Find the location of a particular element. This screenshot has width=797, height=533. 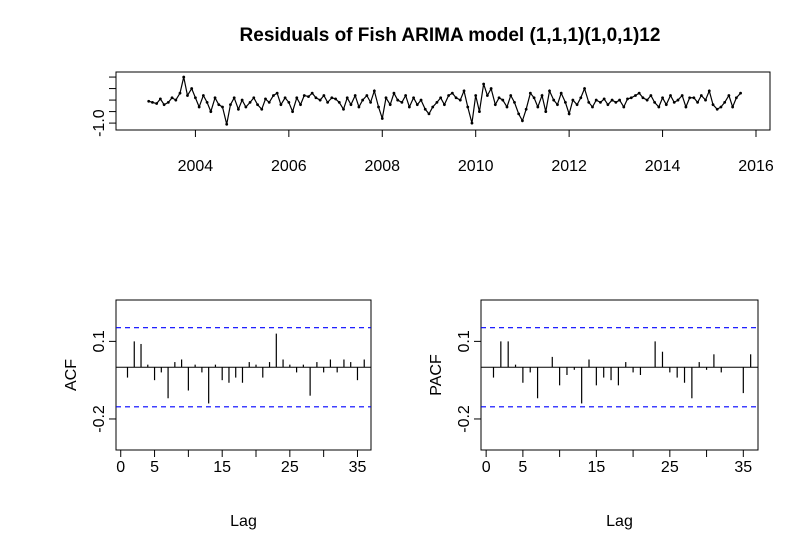

y-axis-label: ACF is located at coordinates (71, 375).